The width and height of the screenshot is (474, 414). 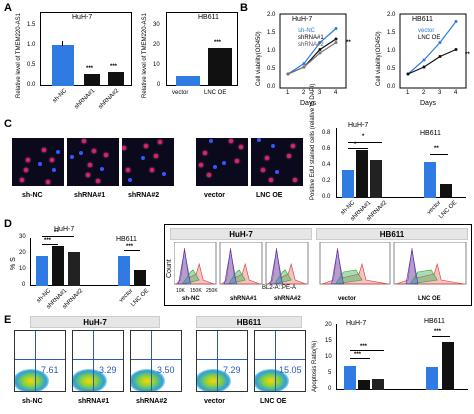 What do you see at coordinates (169, 268) in the screenshot?
I see `panel-d-flow-ylabel: Count` at bounding box center [169, 268].